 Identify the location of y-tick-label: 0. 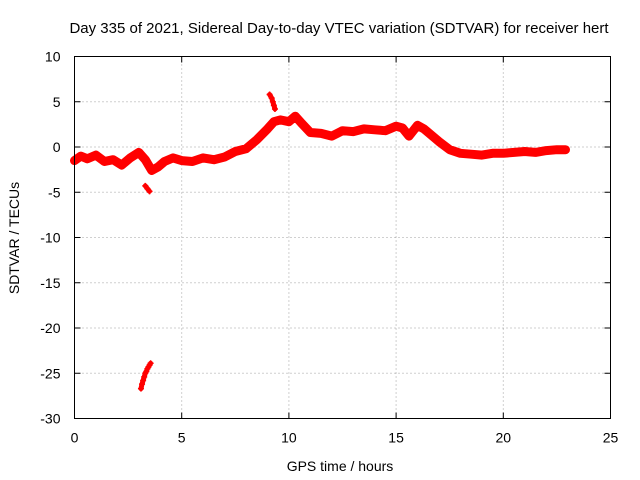
(57, 147).